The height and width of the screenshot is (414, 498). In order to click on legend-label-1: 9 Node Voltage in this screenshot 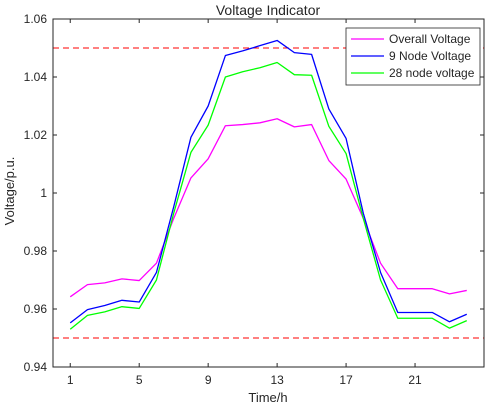, I will do `click(430, 56)`.